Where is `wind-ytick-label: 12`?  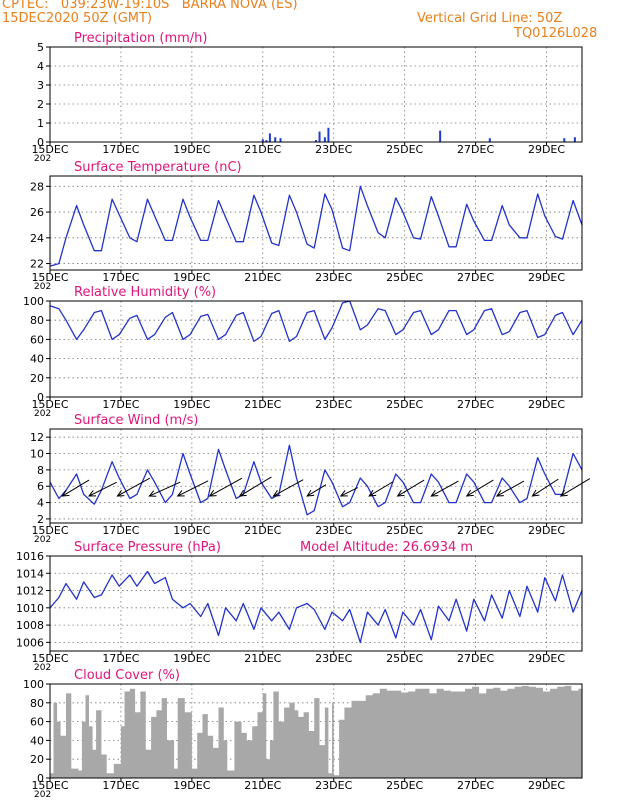
wind-ytick-label: 12 is located at coordinates (37, 437).